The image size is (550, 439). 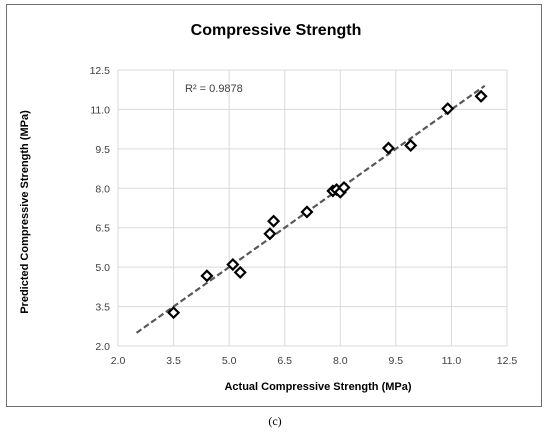 I want to click on y-tick-label: 2.0, so click(x=102, y=347).